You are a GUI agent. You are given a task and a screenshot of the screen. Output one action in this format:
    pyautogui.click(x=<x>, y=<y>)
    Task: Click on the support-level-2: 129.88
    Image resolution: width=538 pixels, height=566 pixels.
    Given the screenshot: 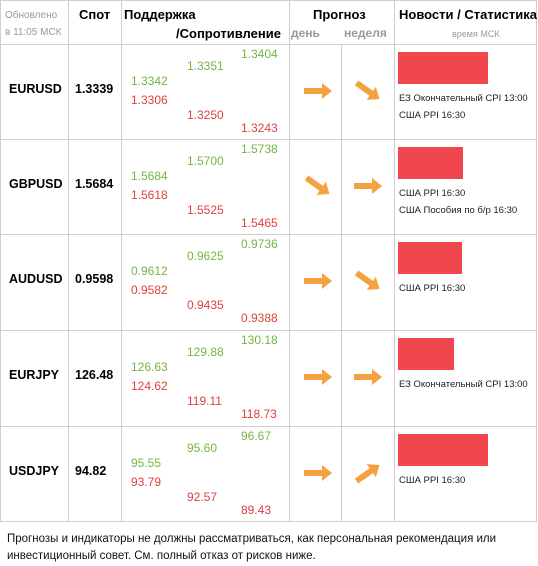 What is the action you would take?
    pyautogui.click(x=205, y=352)
    